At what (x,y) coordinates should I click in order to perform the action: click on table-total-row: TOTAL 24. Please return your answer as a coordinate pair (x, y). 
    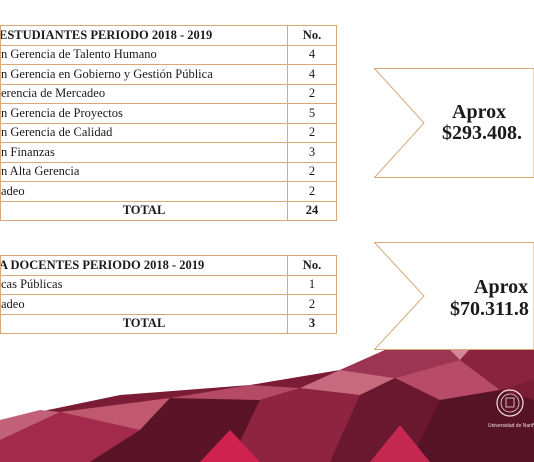
    Looking at the image, I should click on (168, 210).